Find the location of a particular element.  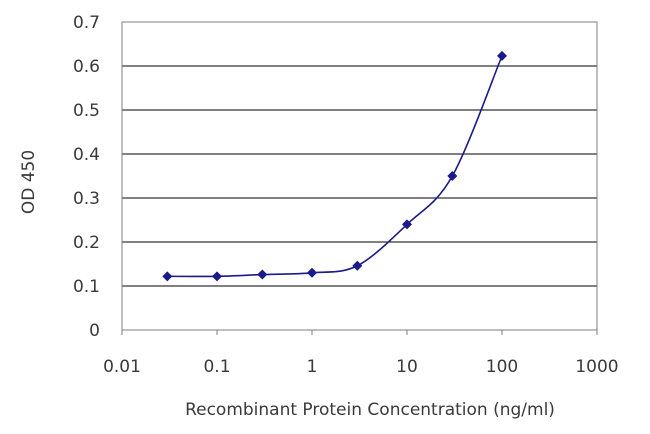

y-tick-label: 0.5 is located at coordinates (86, 111).